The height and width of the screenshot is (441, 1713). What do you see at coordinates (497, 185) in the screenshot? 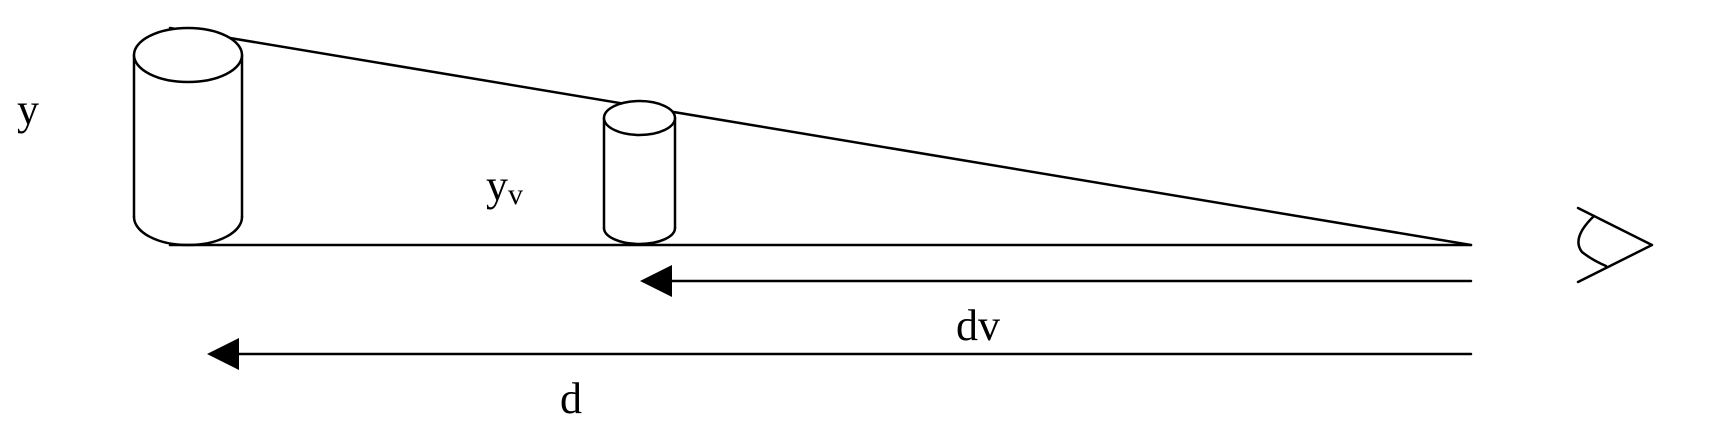
I see `label-yv-main: y` at bounding box center [497, 185].